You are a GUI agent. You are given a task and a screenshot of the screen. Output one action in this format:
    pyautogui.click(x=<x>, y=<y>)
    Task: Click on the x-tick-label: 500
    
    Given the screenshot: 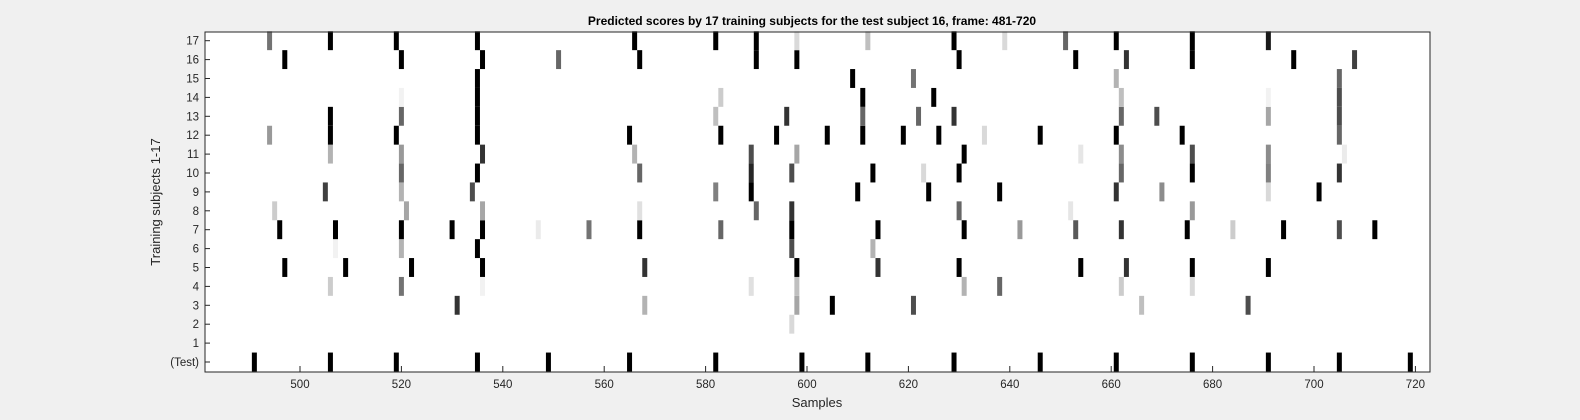 What is the action you would take?
    pyautogui.click(x=299, y=385)
    